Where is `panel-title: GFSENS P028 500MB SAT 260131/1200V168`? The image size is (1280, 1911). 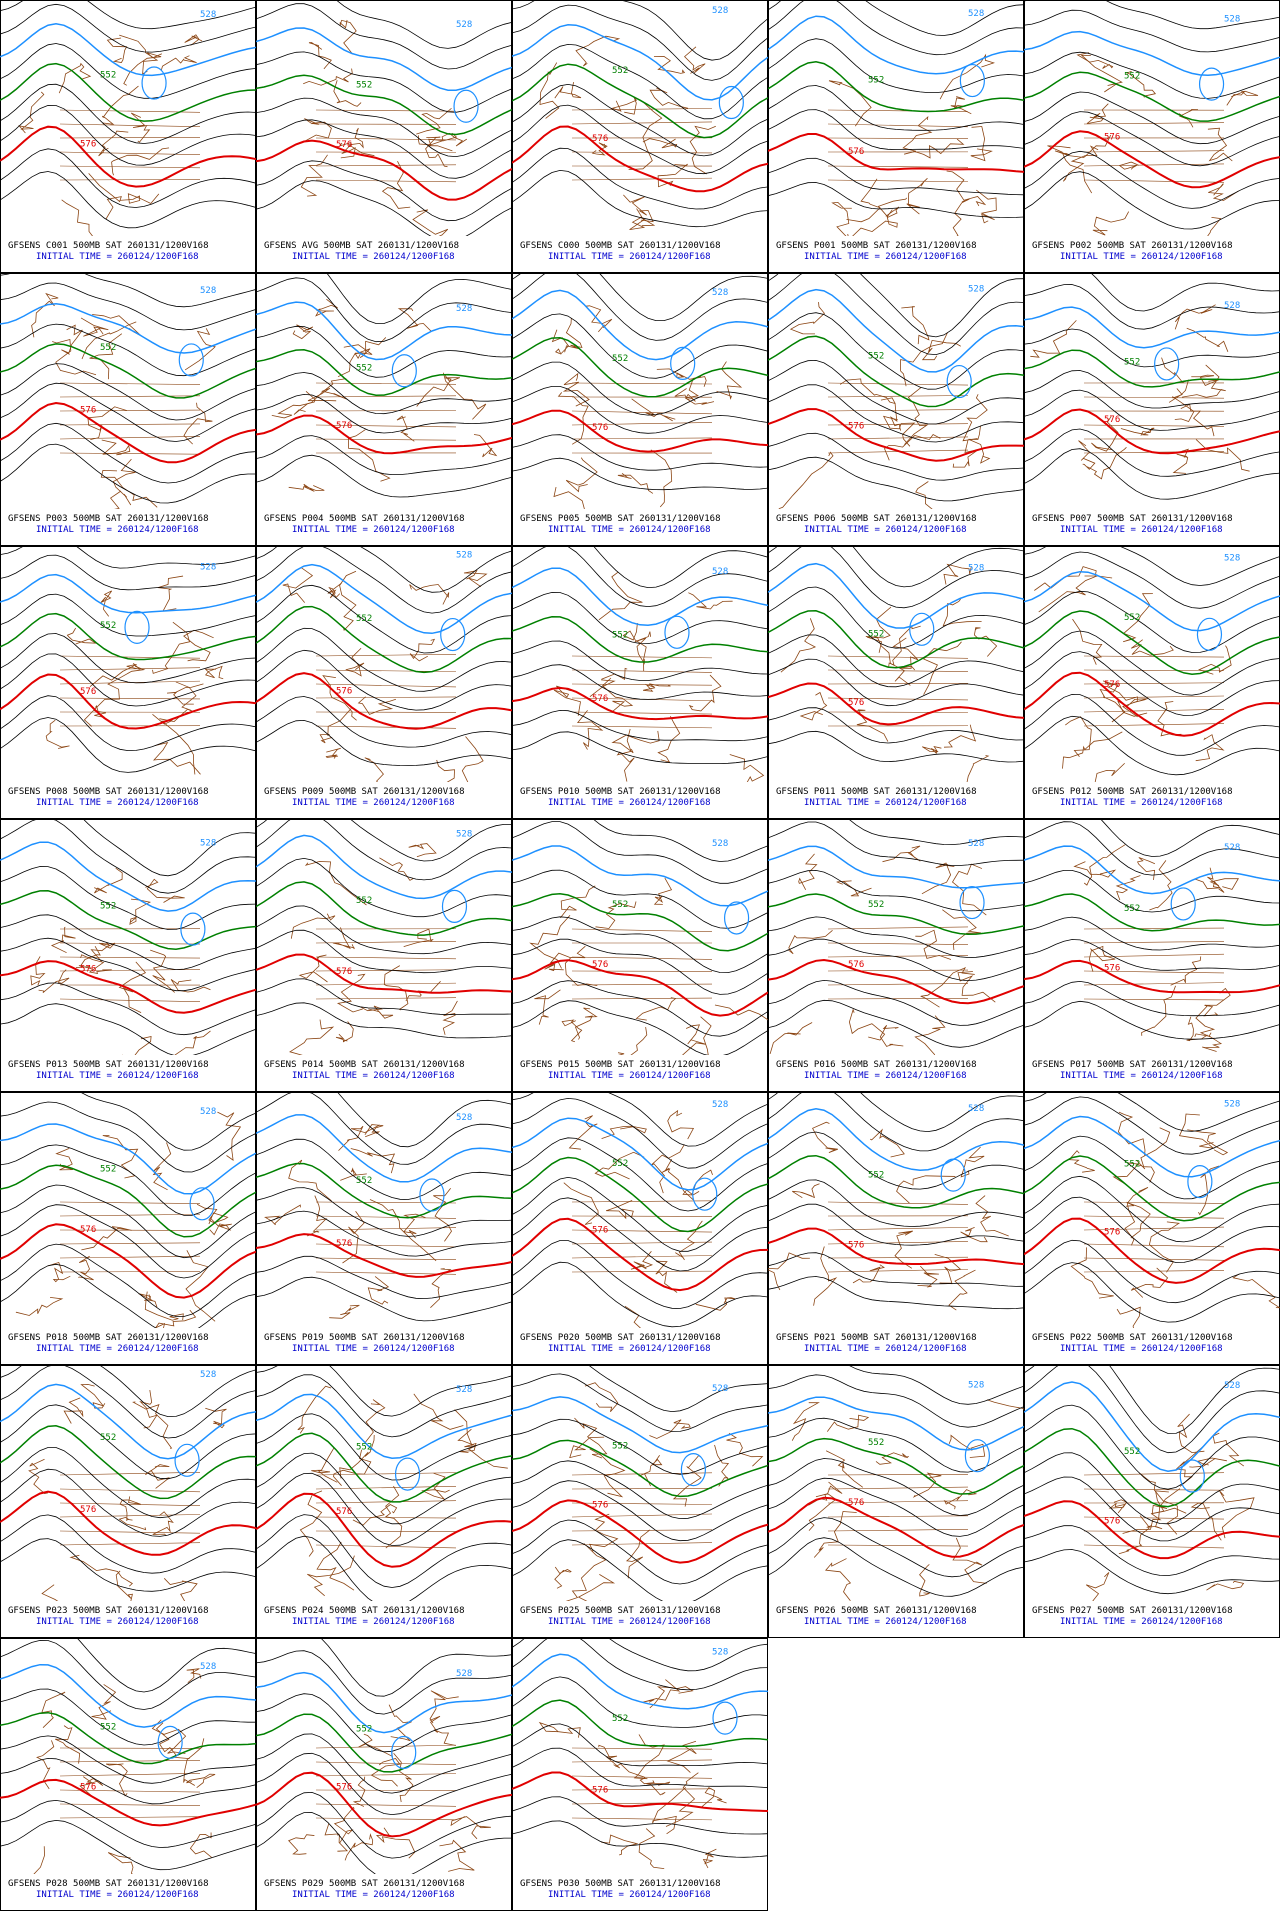
panel-title: GFSENS P028 500MB SAT 260131/1200V168 is located at coordinates (108, 1884).